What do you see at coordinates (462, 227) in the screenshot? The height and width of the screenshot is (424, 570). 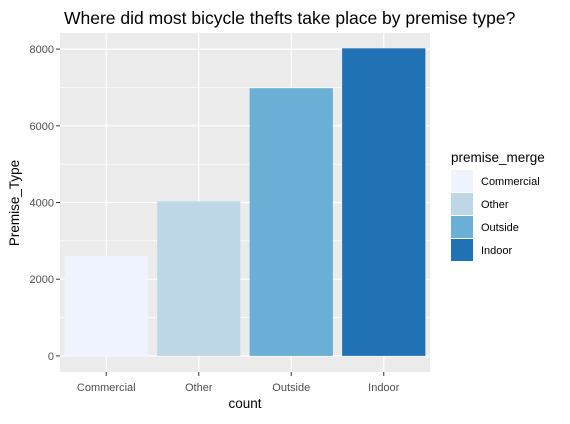 I see `legend-key-outside` at bounding box center [462, 227].